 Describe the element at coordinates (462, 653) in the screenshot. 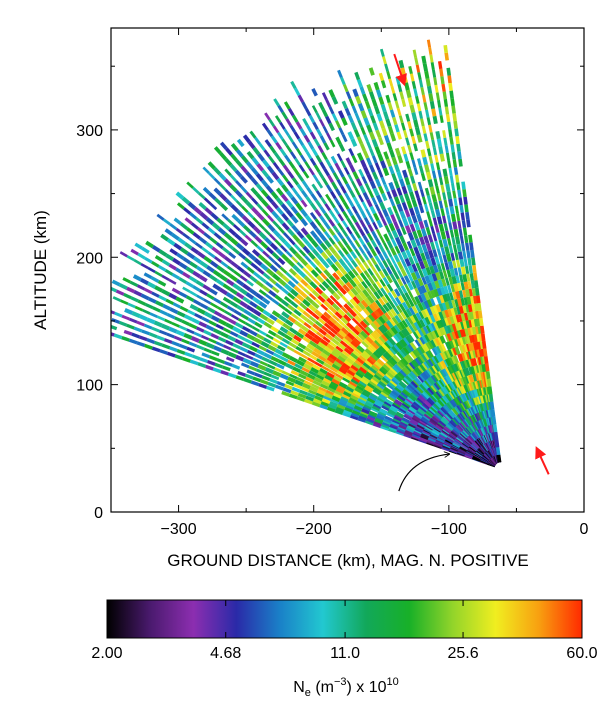

I see `colorbar-tick-label: 25.6` at that location.